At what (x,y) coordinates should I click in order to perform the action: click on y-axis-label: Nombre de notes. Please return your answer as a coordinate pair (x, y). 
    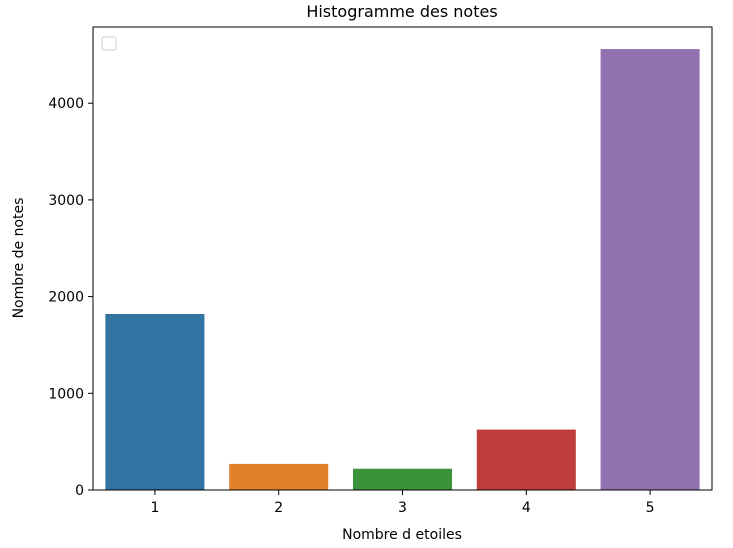
    Looking at the image, I should click on (19, 258).